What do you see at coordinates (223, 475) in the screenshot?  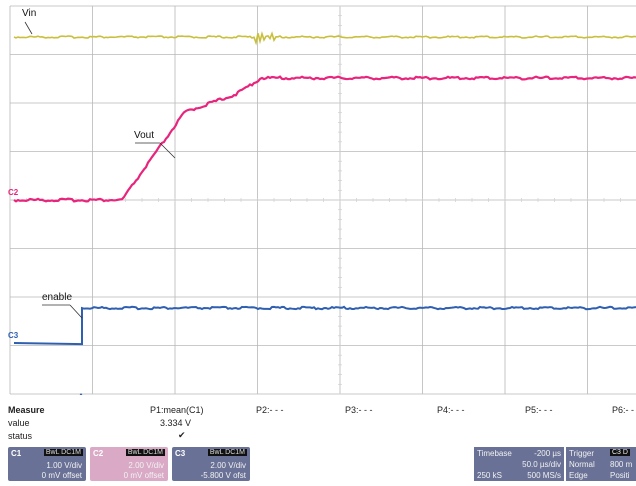 I see `offset: -5.800 V ofst` at bounding box center [223, 475].